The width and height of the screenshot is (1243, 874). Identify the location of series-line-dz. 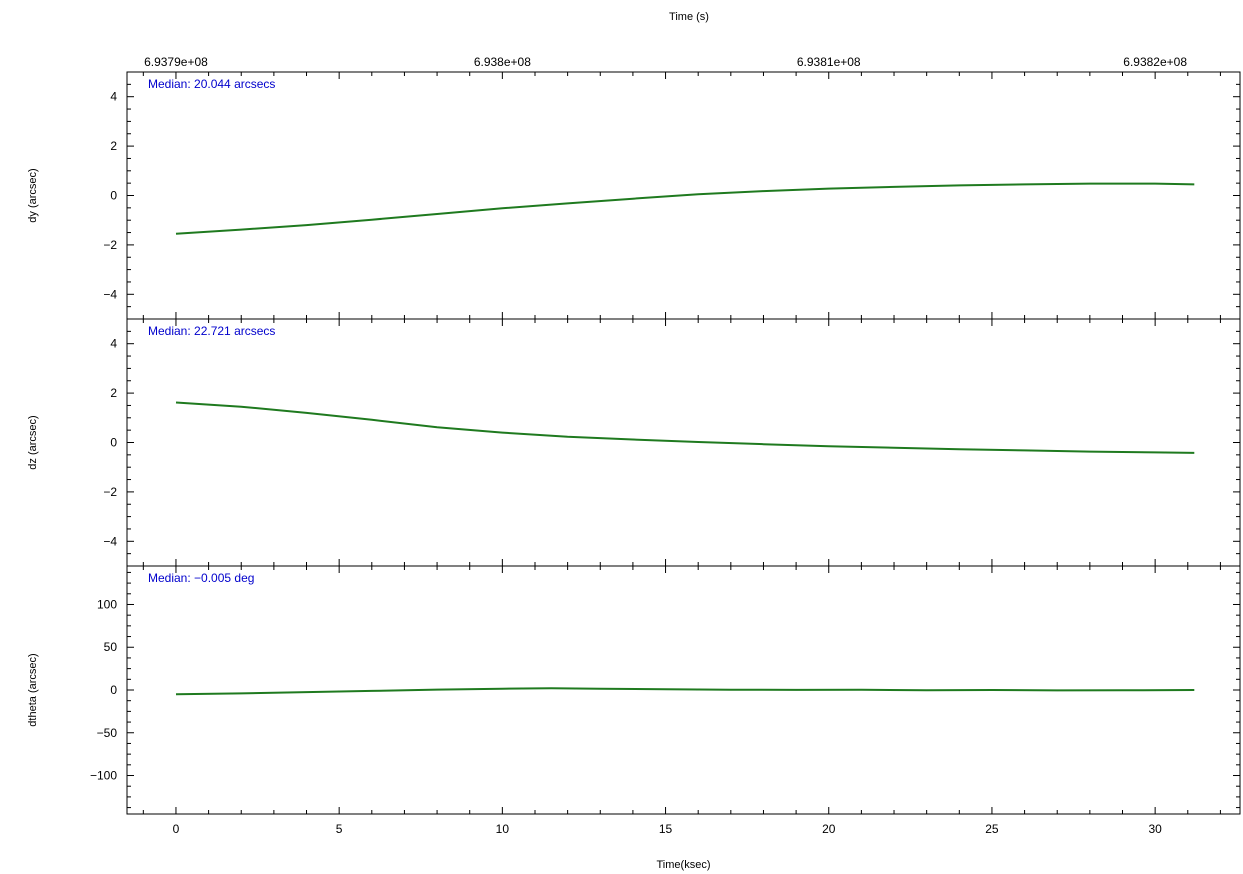
(685, 427).